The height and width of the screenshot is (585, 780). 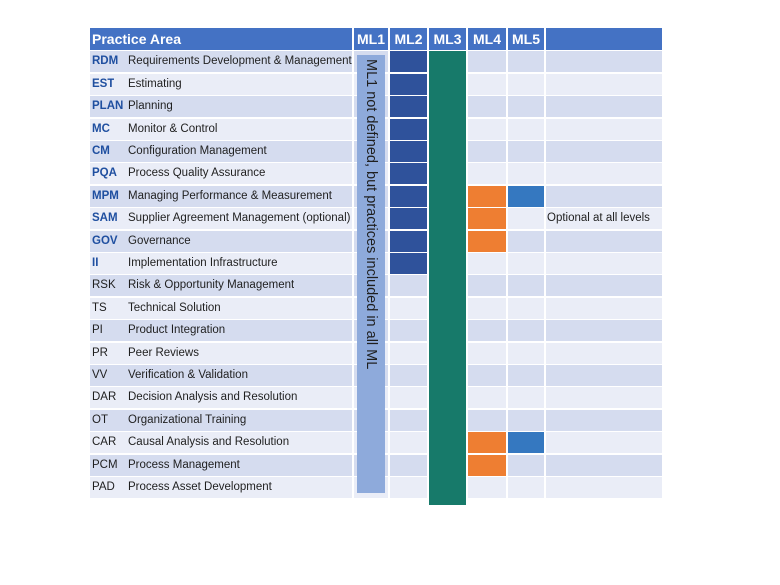 What do you see at coordinates (108, 106) in the screenshot?
I see `practice-abbreviation: PLAN` at bounding box center [108, 106].